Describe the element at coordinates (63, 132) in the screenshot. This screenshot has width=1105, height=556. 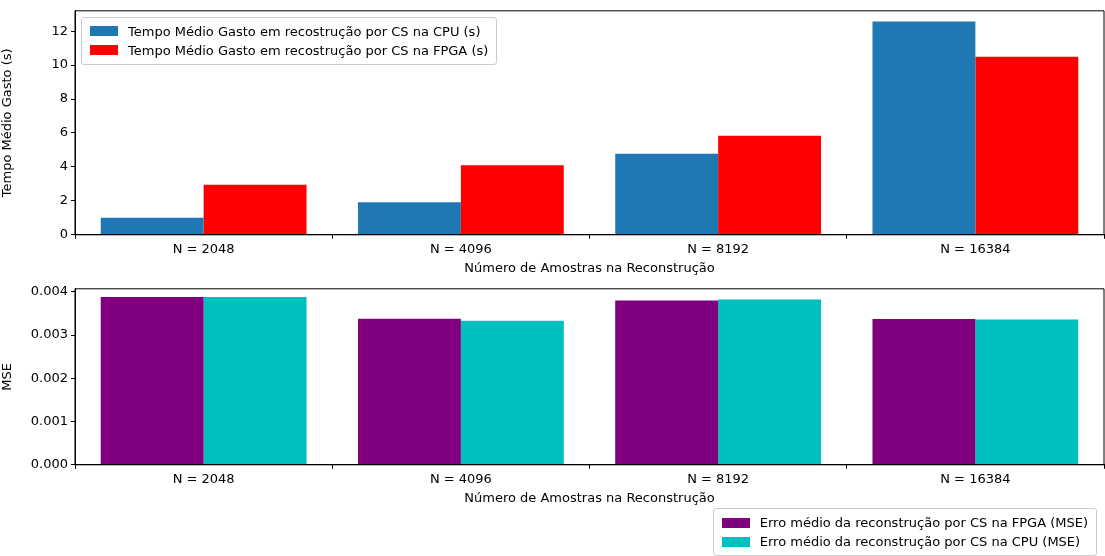
I see `y-tick-label: 6` at that location.